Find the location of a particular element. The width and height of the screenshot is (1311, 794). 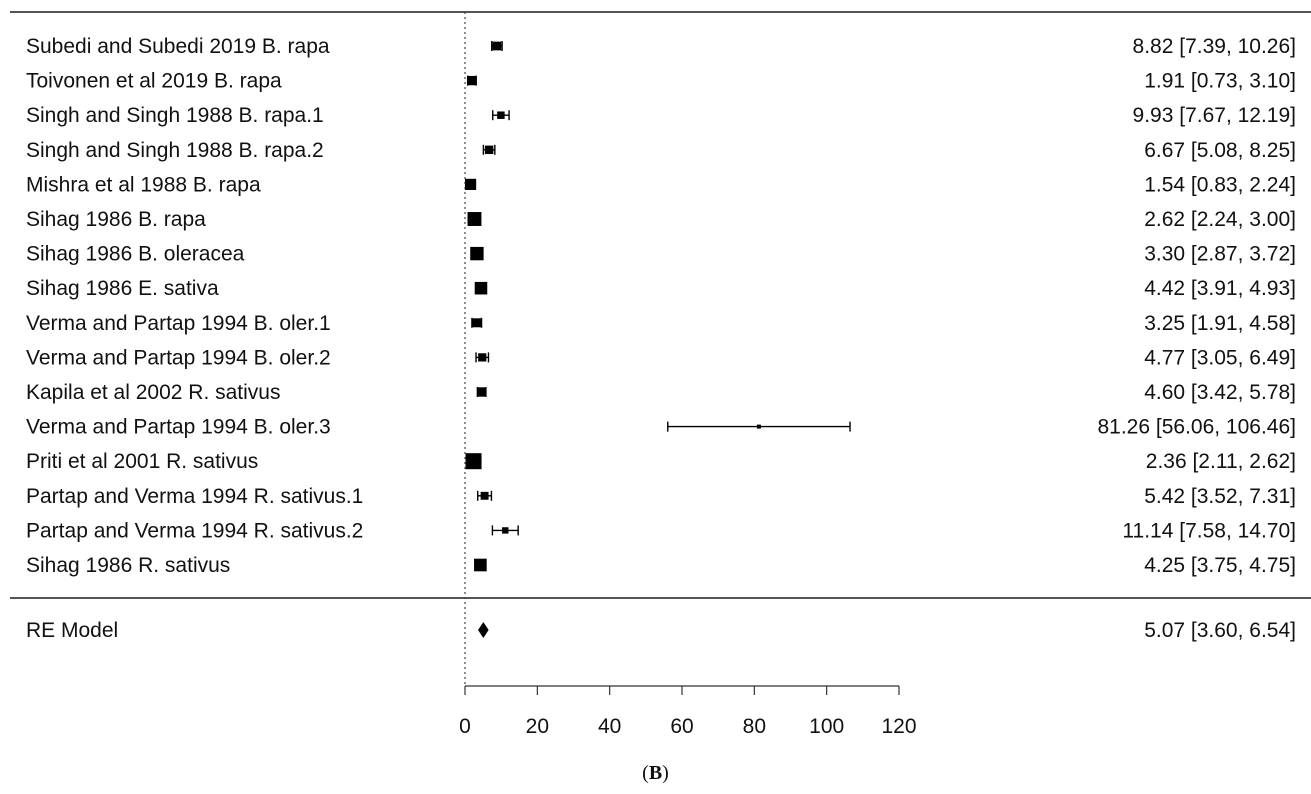

study-ci-text: 6.67 [5.08, 8.25] is located at coordinates (1220, 150).